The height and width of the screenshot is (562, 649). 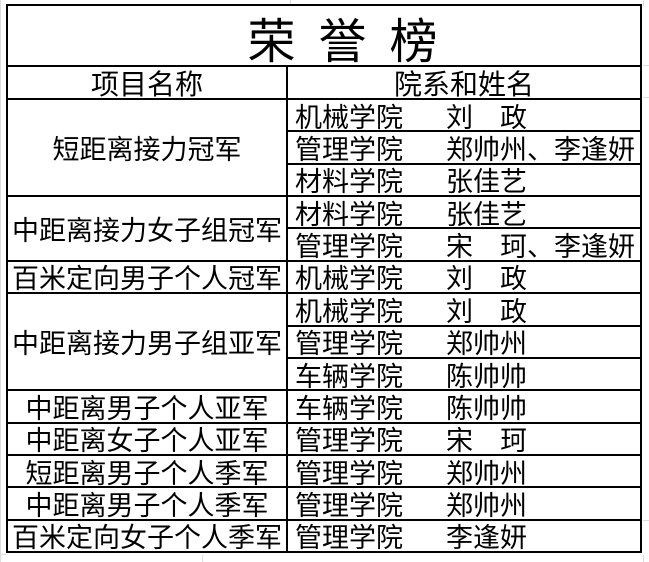 I want to click on entry-cell: 管理学院 郑帅州、李逢妍, so click(x=464, y=147).